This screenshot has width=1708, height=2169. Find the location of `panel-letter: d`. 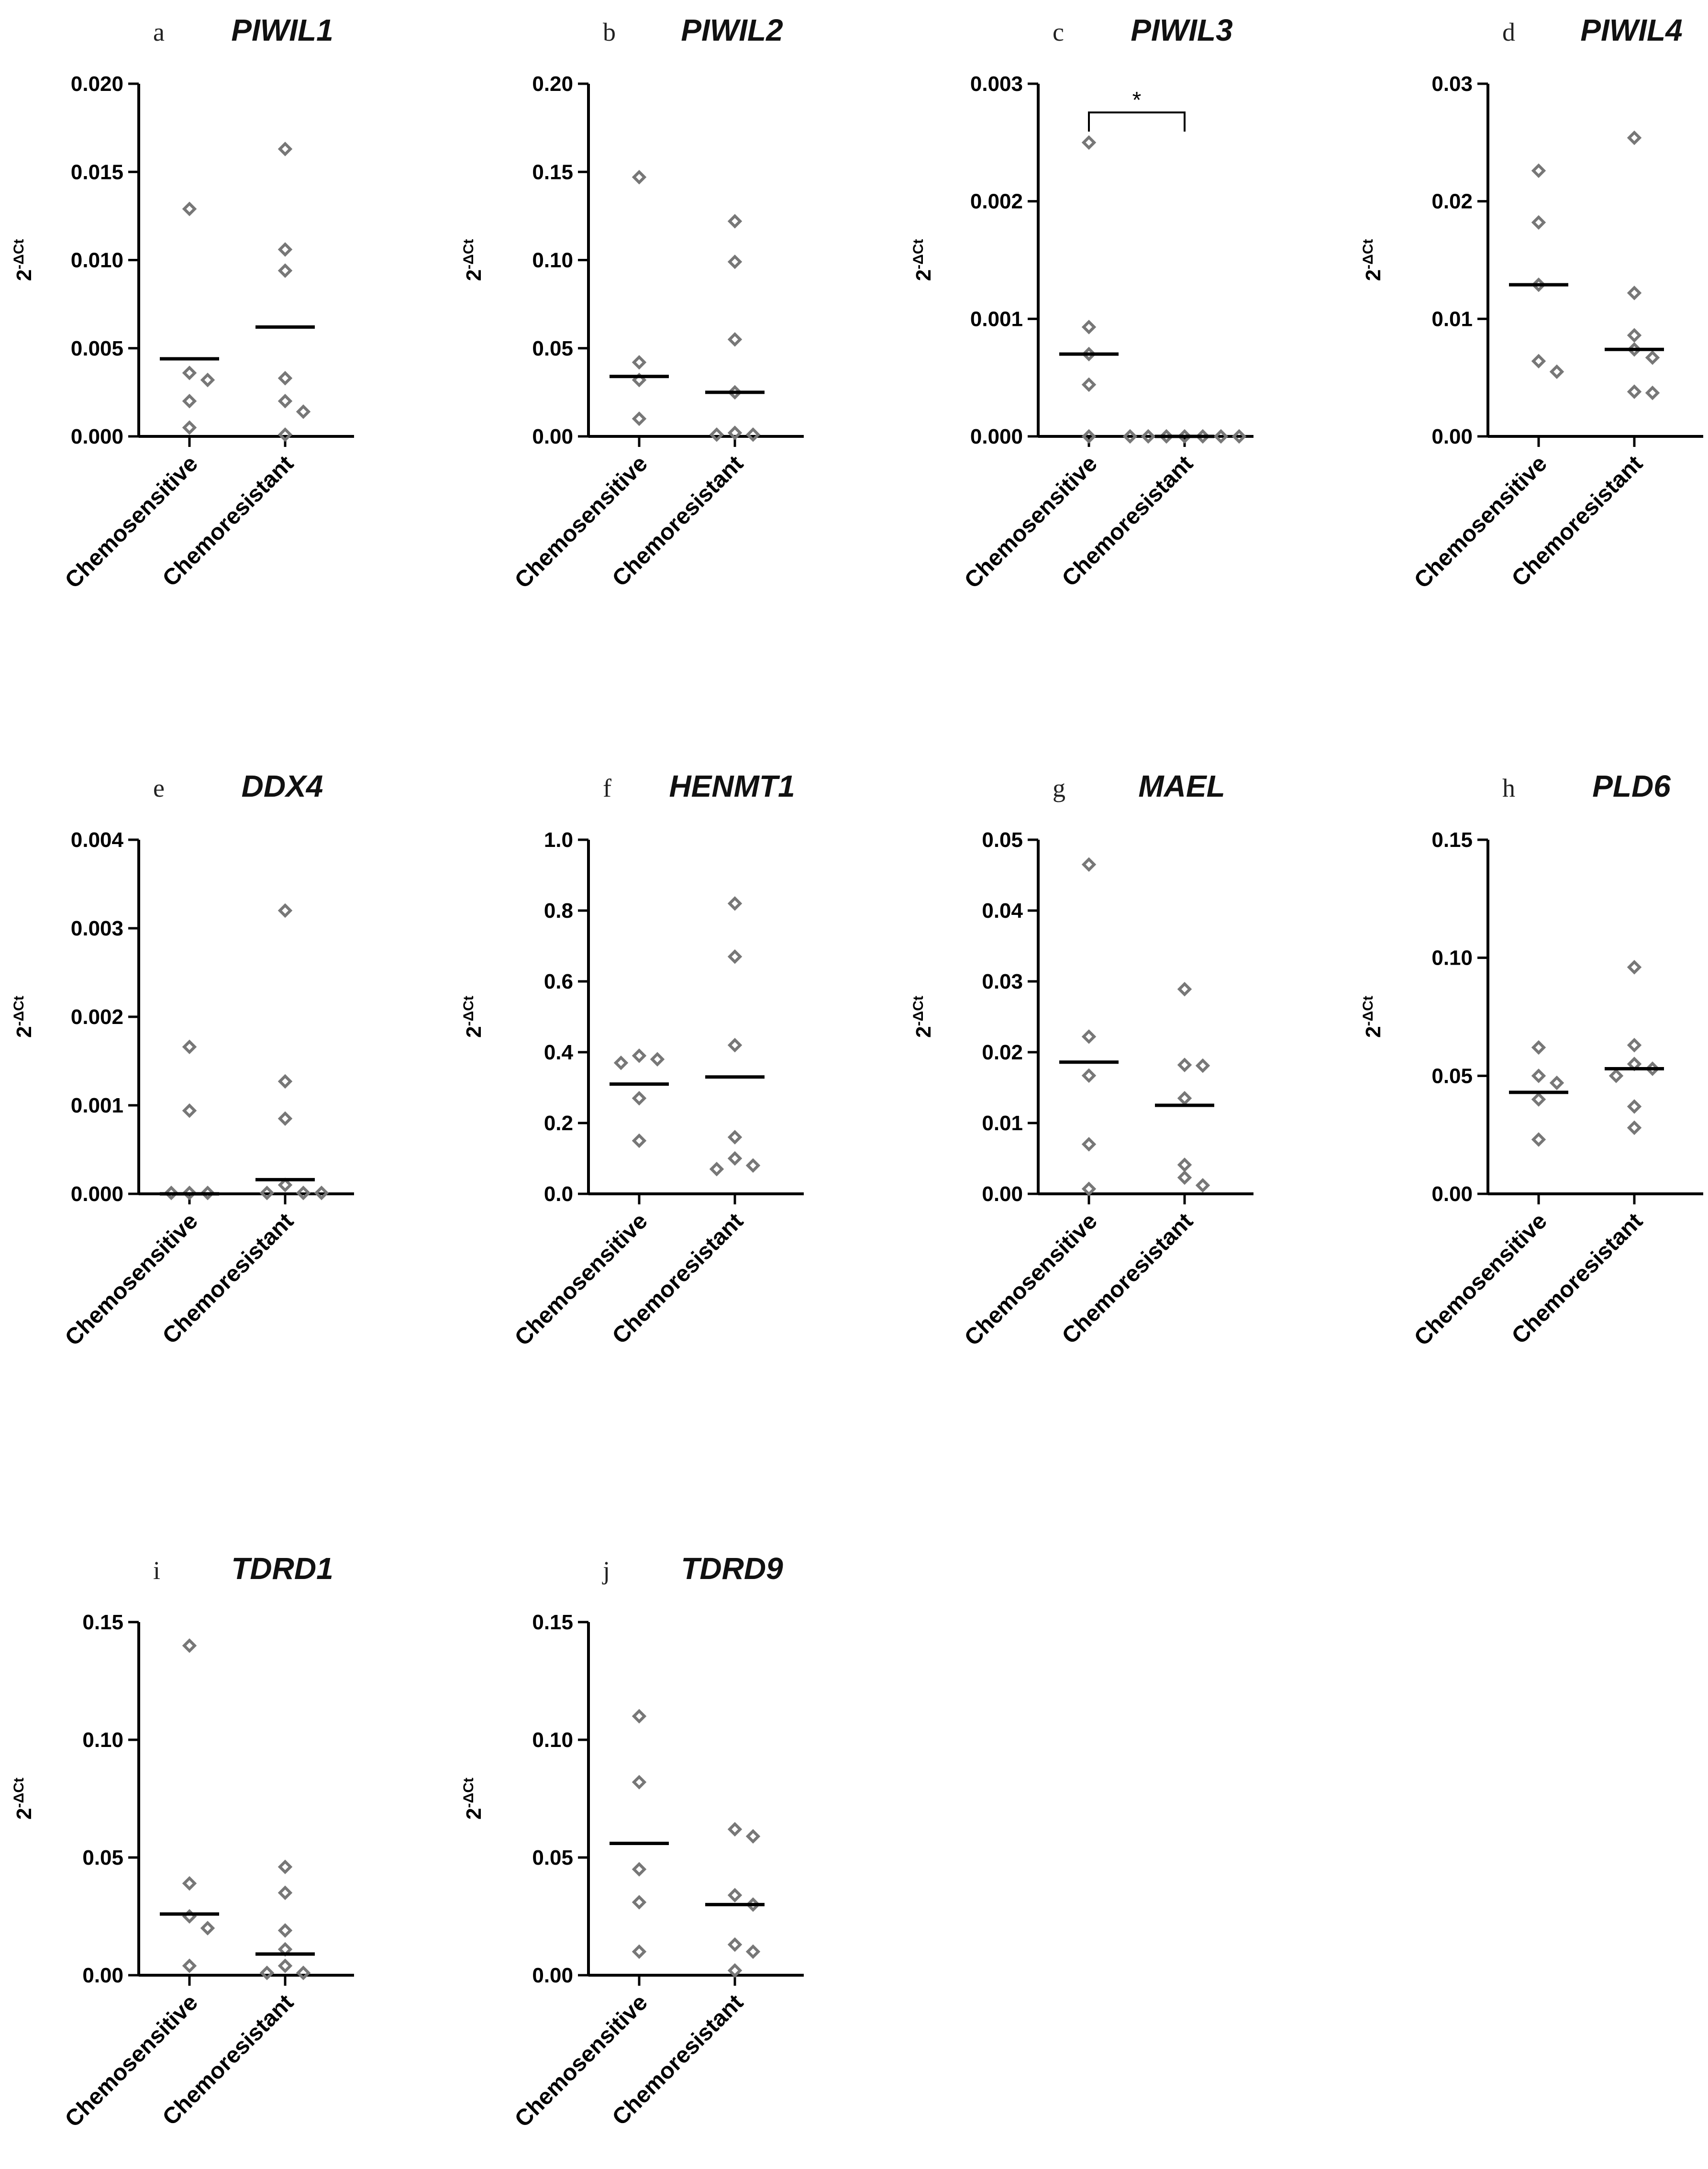

panel-letter: d is located at coordinates (1509, 32).